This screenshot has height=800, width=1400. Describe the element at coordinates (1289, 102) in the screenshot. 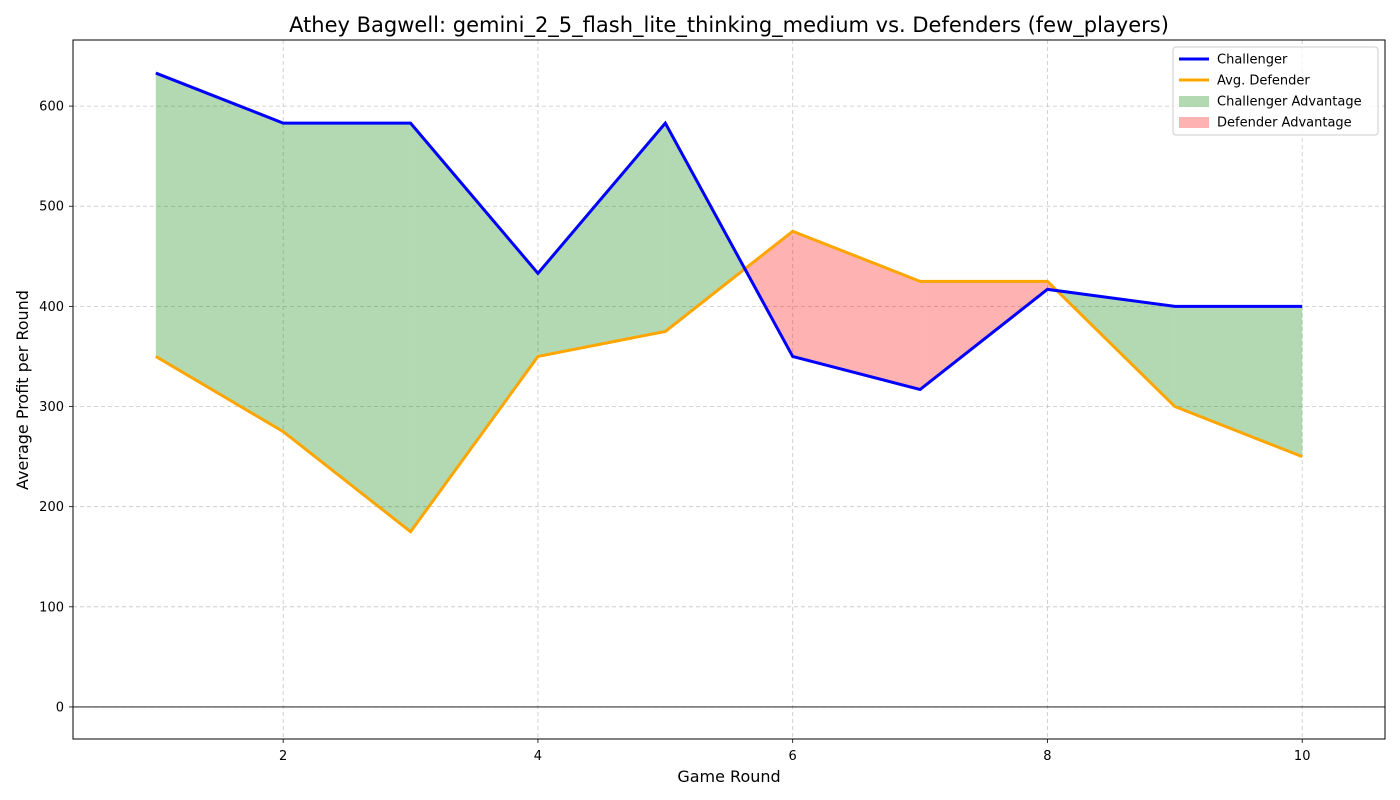

I see `legend-challenger-advantage-label: Challenger Advantage` at that location.